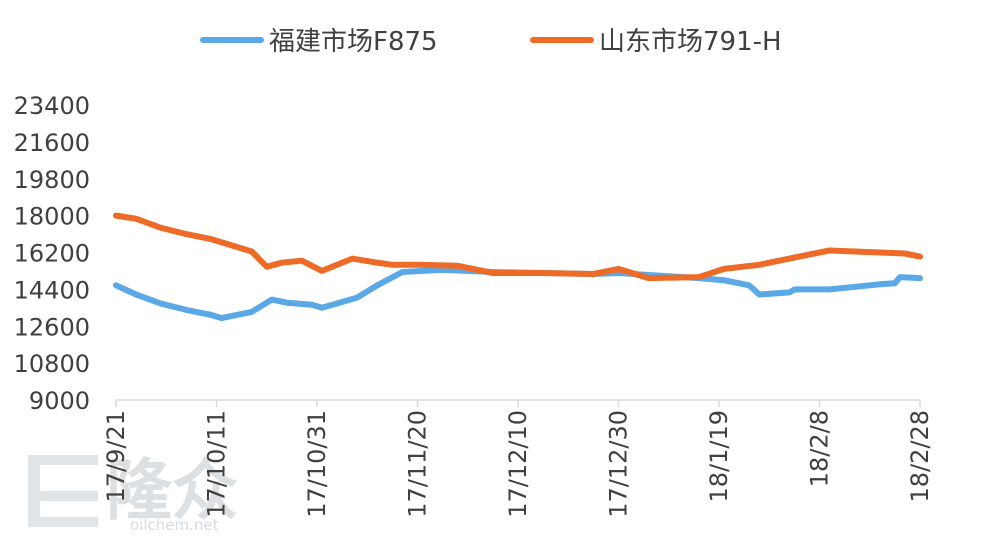 This screenshot has width=1007, height=542. What do you see at coordinates (174, 525) in the screenshot?
I see `watermark-url: oilchem.net` at bounding box center [174, 525].